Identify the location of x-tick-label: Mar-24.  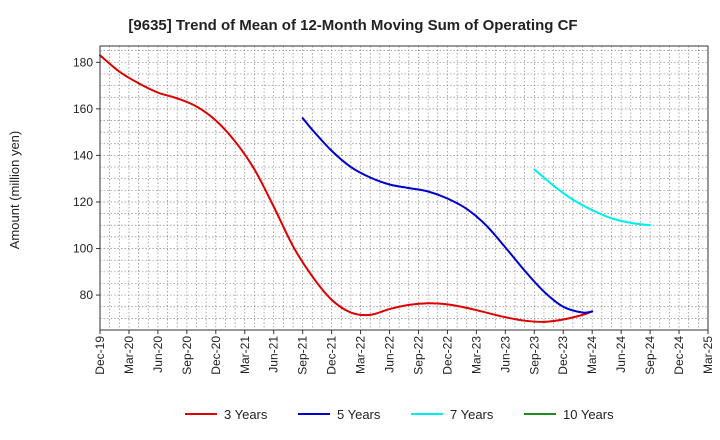
(592, 355).